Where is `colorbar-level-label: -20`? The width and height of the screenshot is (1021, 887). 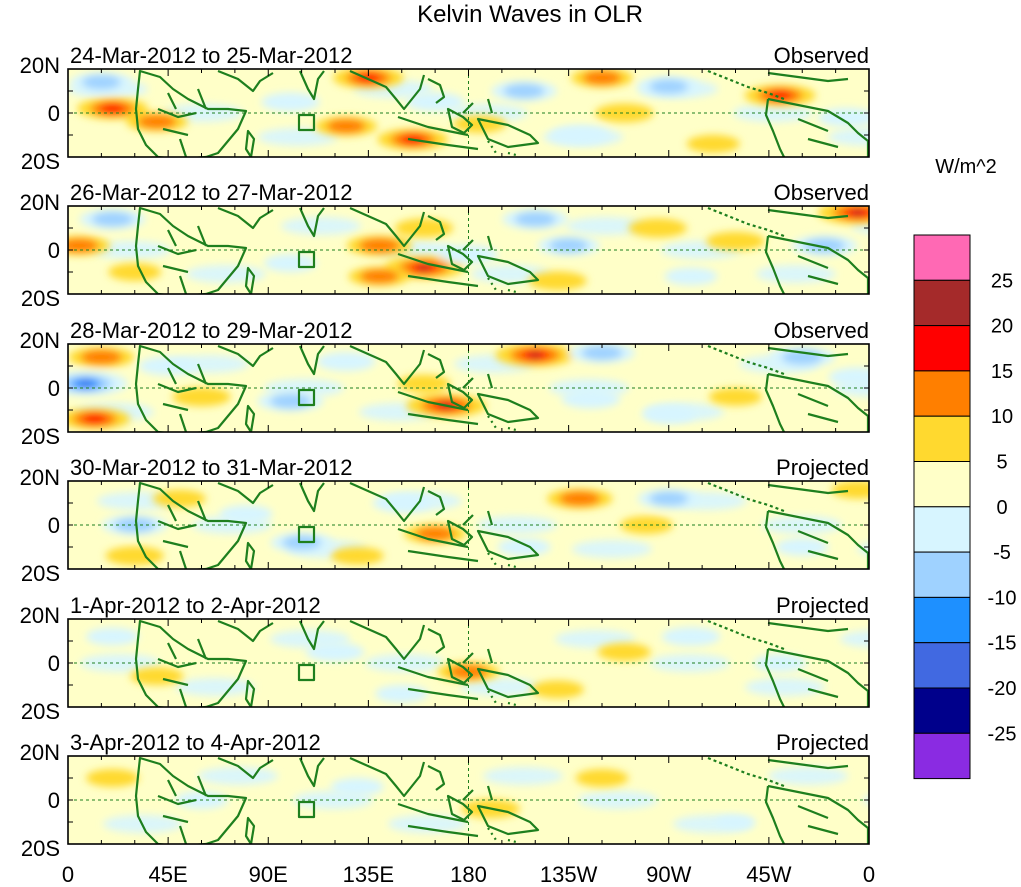 colorbar-level-label: -20 is located at coordinates (1002, 689).